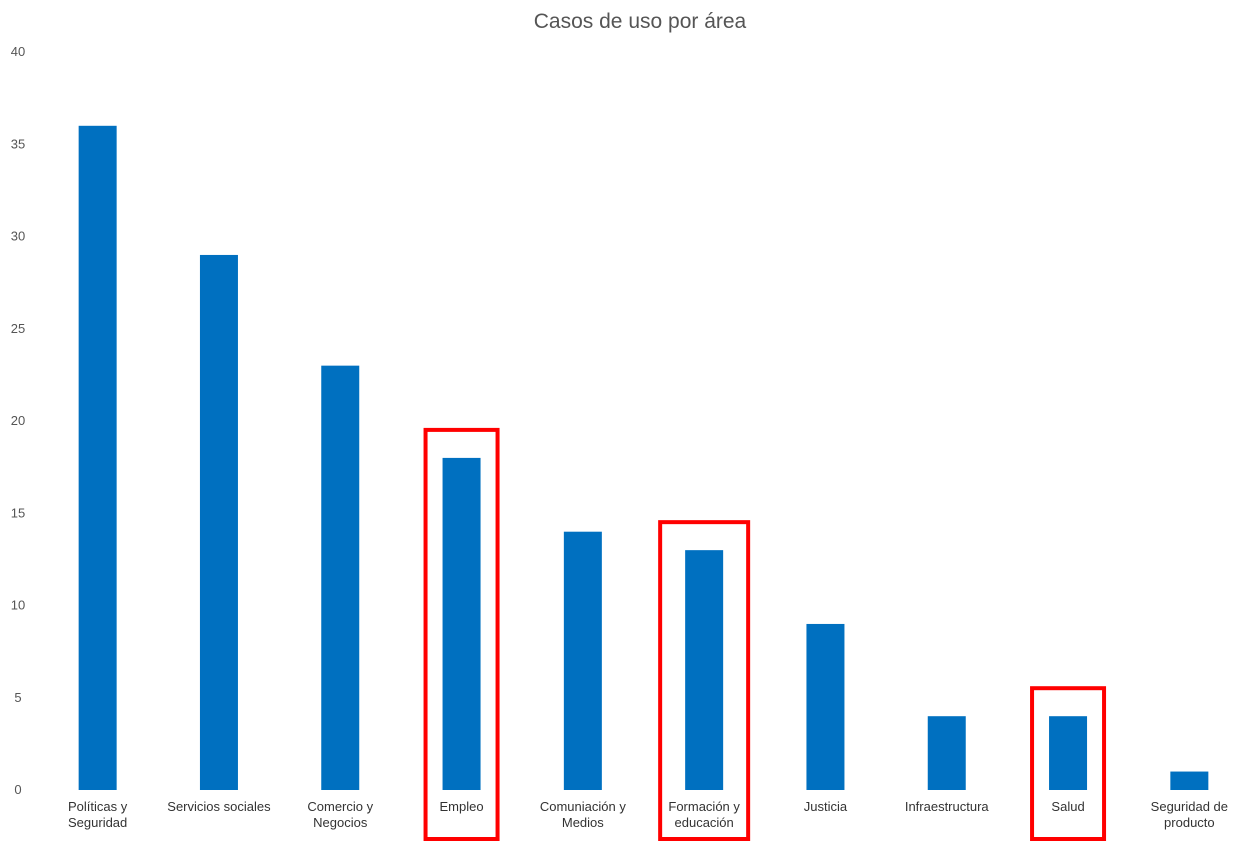  I want to click on y-tick-label: 20, so click(18, 420).